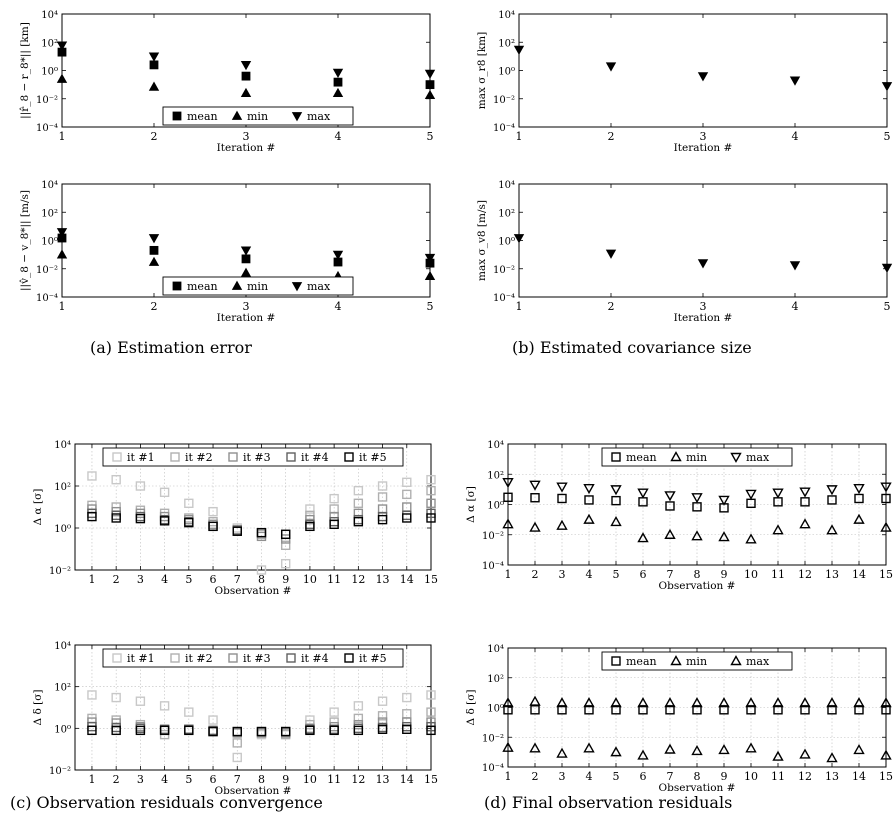 The image size is (894, 818). Describe the element at coordinates (697, 776) in the screenshot. I see `x-tick-label: 8` at that location.